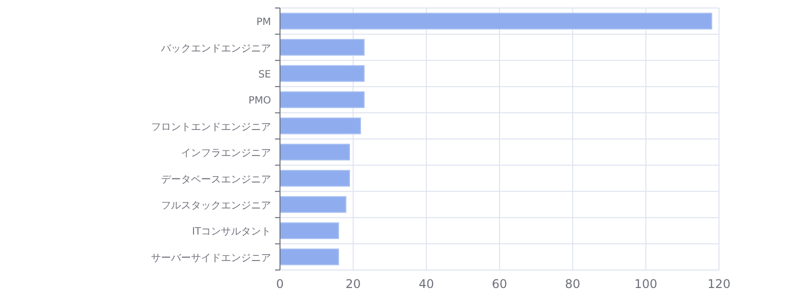 This screenshot has width=800, height=300. I want to click on y-tick-label: ITコンサルタント, so click(231, 232).